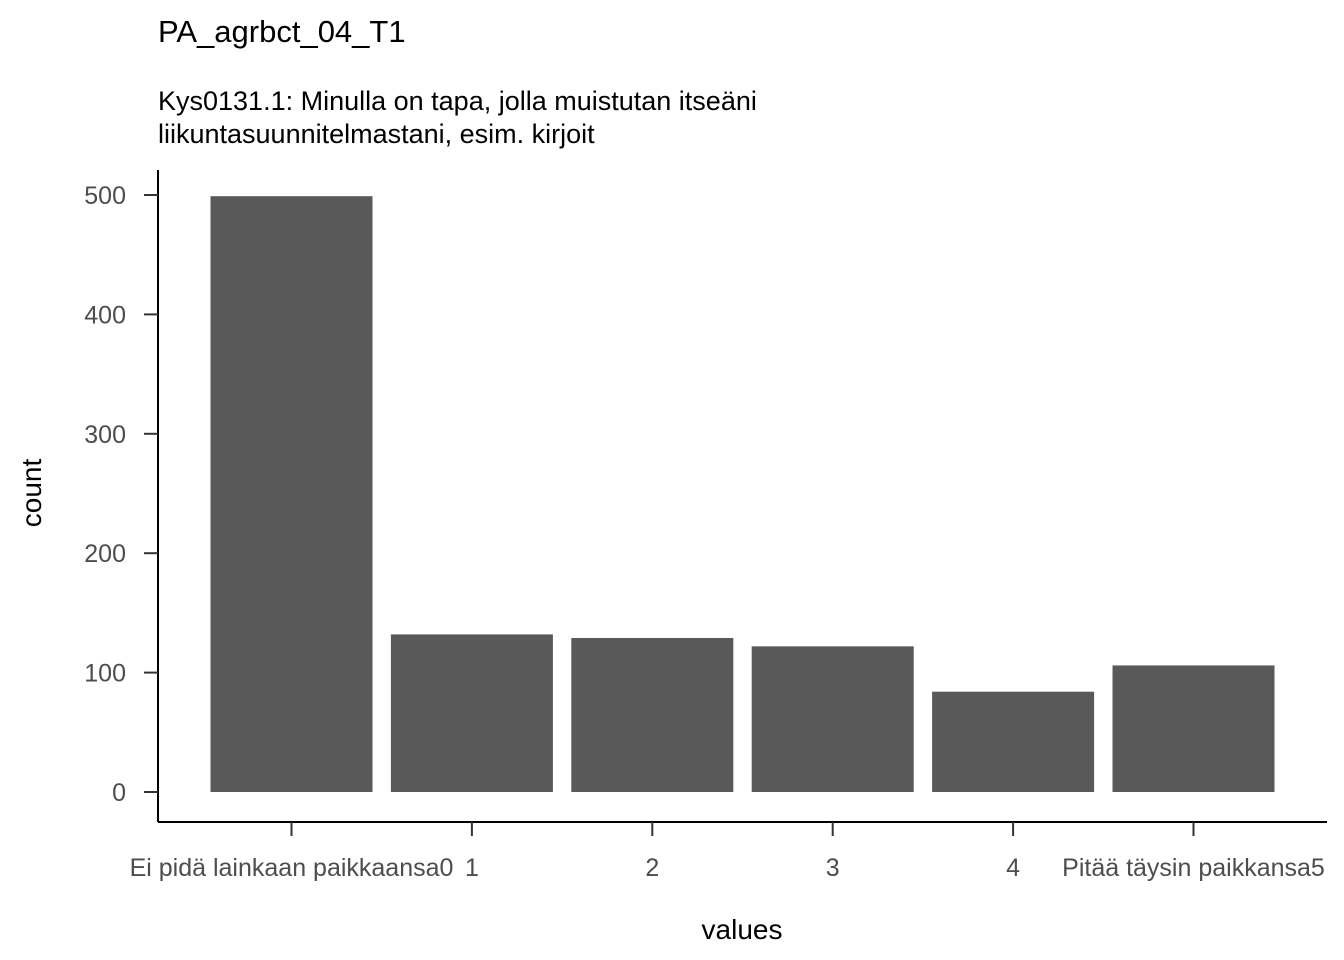 The height and width of the screenshot is (960, 1344). What do you see at coordinates (742, 929) in the screenshot?
I see `x-axis-title: values` at bounding box center [742, 929].